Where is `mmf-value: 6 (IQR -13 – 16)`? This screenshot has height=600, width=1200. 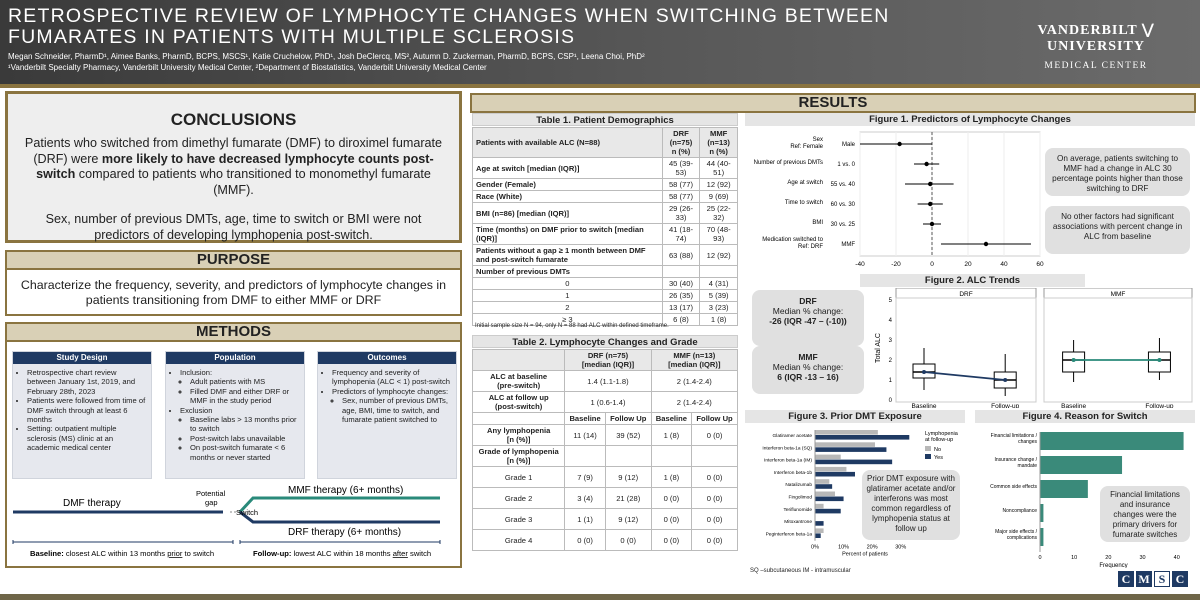 mmf-value: 6 (IQR -13 – 16) is located at coordinates (808, 377).